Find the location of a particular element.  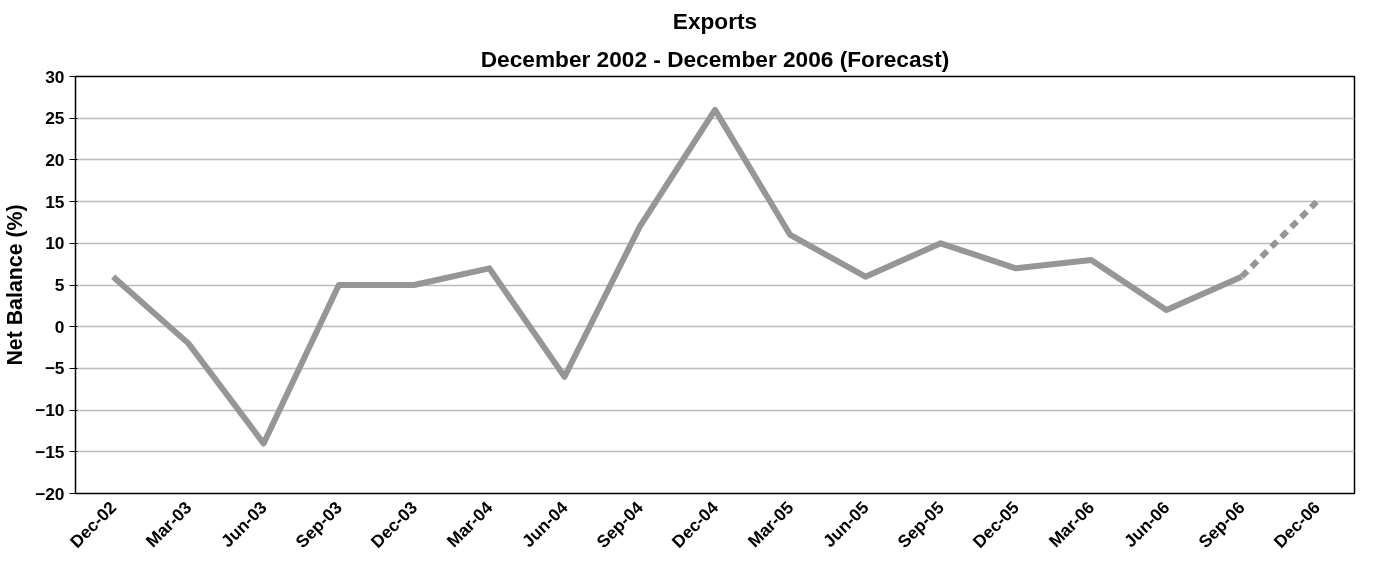

y-tick-label: 10 is located at coordinates (55, 243).